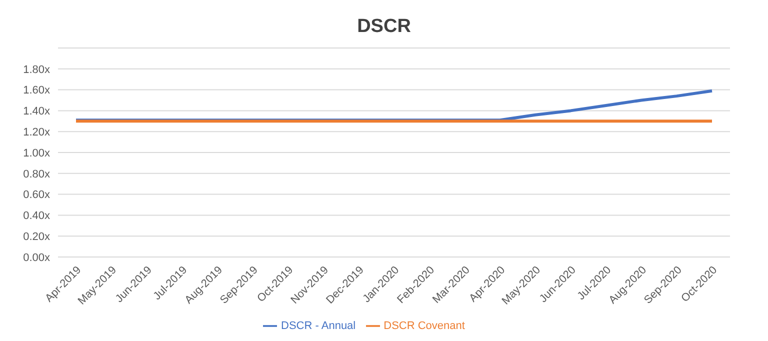 Image resolution: width=768 pixels, height=341 pixels. Describe the element at coordinates (36, 195) in the screenshot. I see `y-tick-label: 0.60x` at that location.